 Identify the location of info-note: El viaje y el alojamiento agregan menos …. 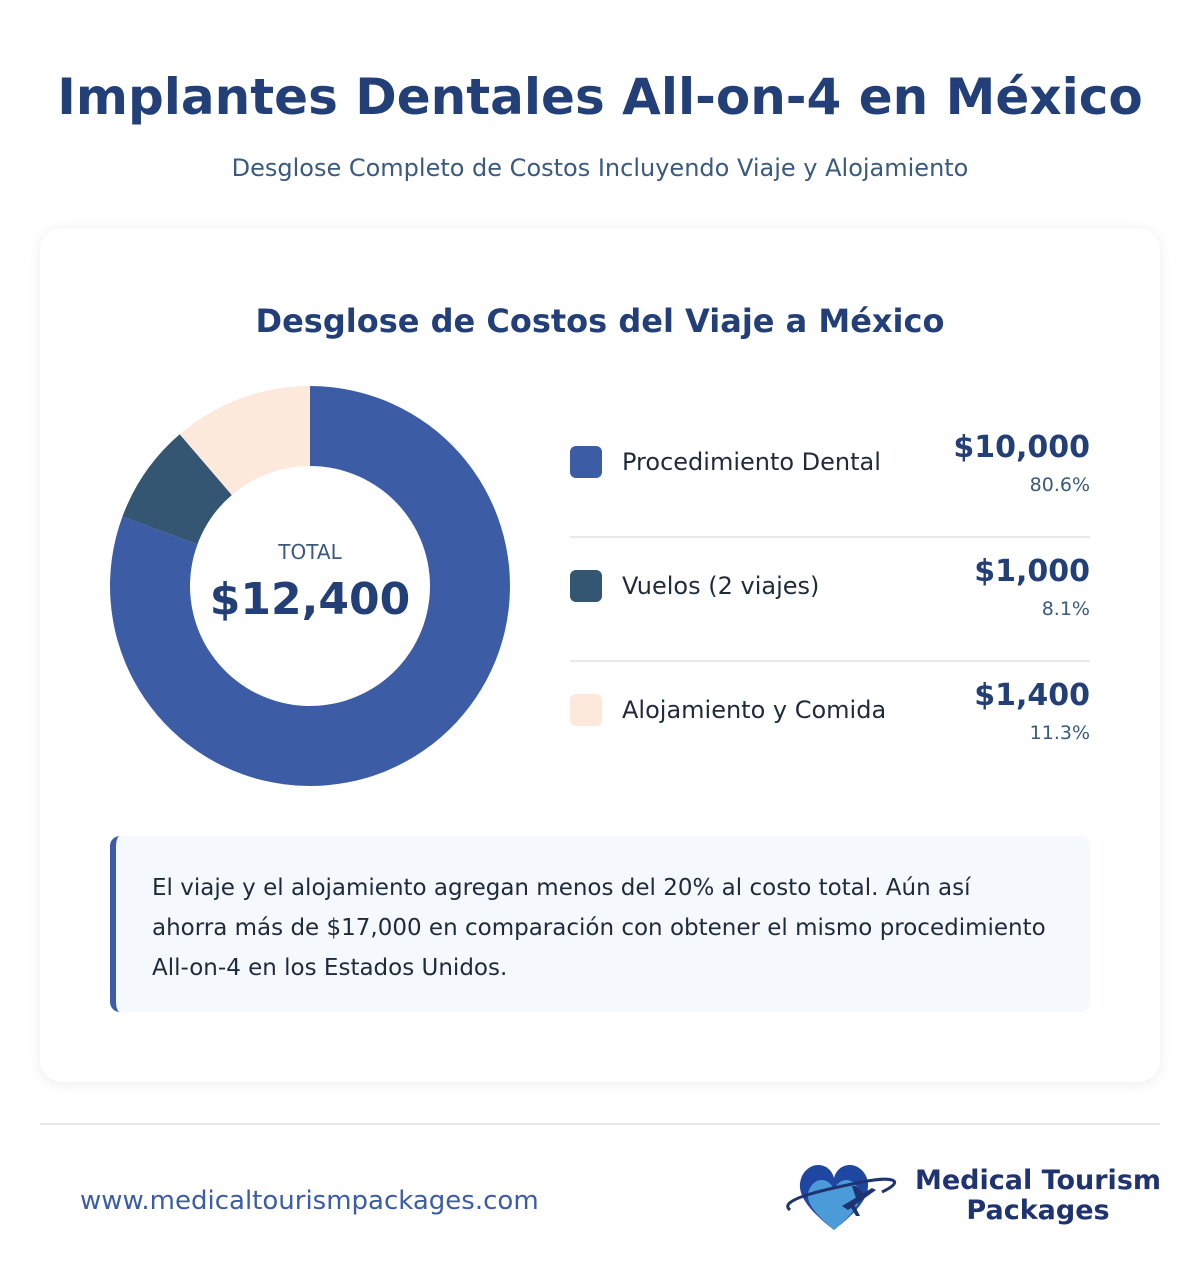
(600, 924).